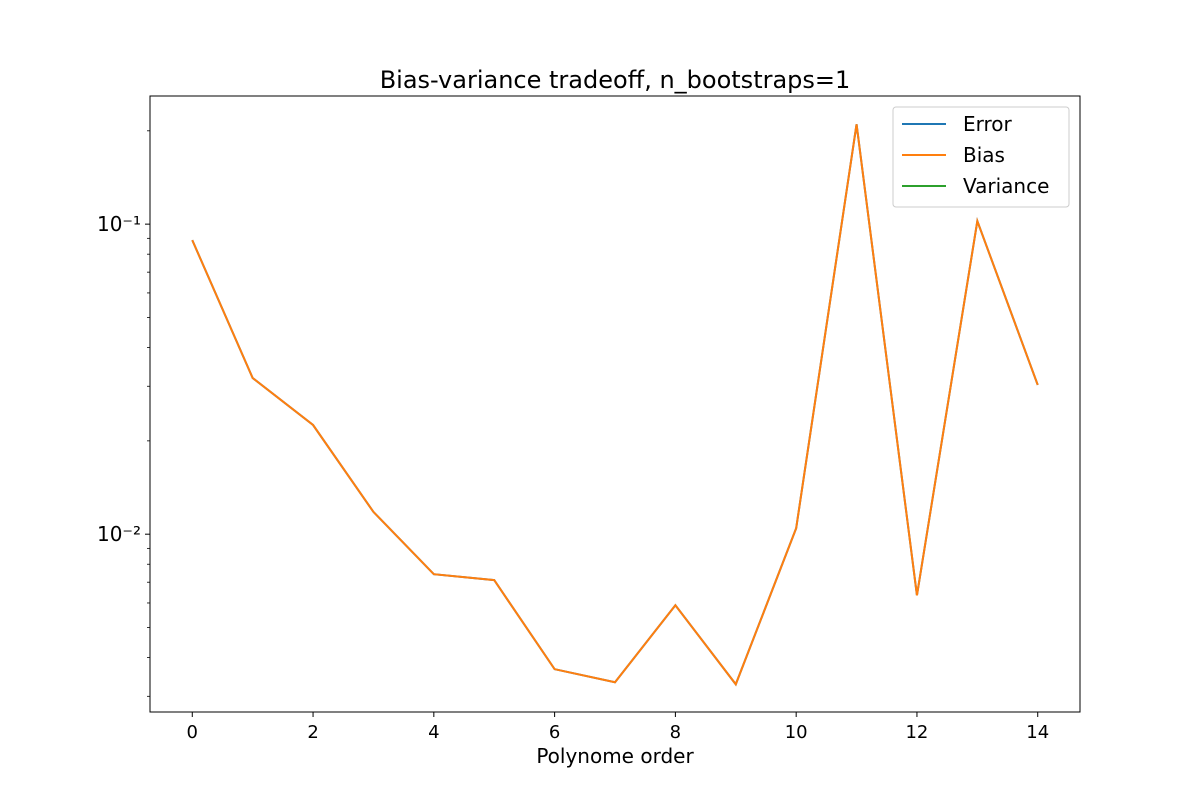 The width and height of the screenshot is (1200, 800). I want to click on x-tick-label: 4, so click(433, 732).